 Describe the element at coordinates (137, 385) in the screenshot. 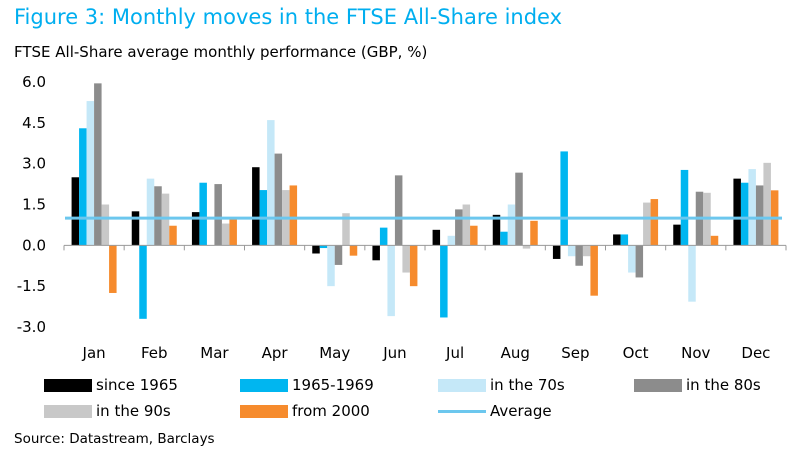

I see `legend-label-since-1965: since 1965` at that location.